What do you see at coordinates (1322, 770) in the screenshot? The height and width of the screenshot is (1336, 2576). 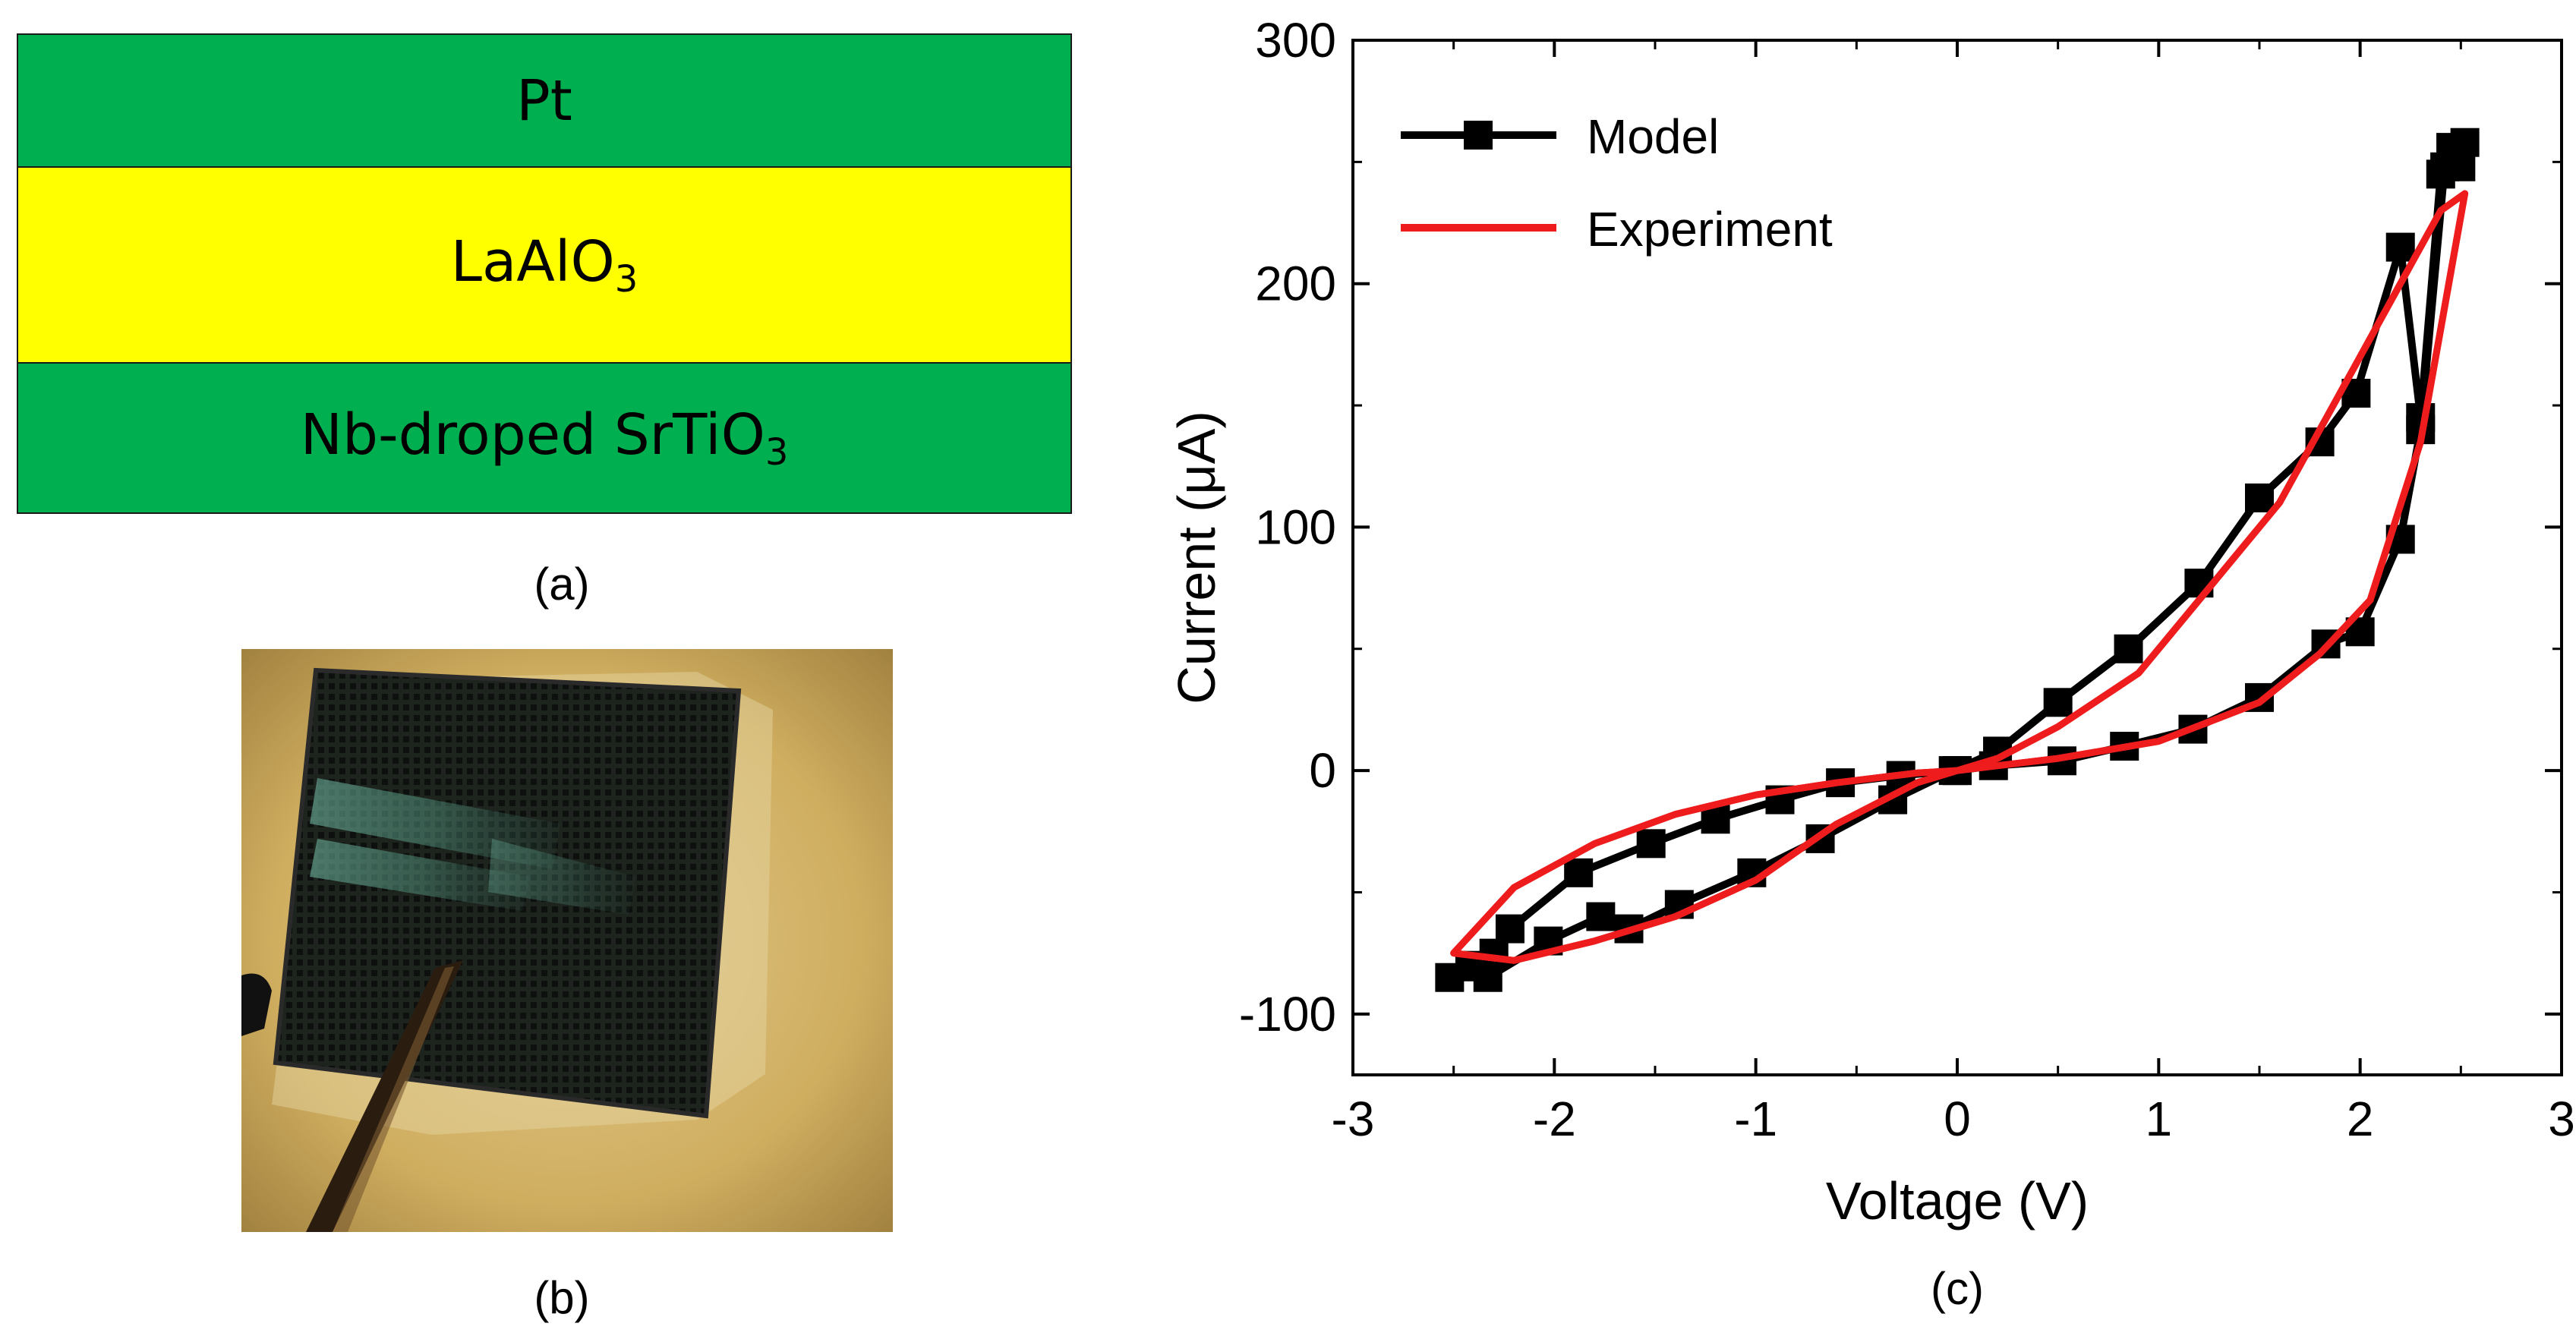 I see `y-tick-label: 0` at bounding box center [1322, 770].